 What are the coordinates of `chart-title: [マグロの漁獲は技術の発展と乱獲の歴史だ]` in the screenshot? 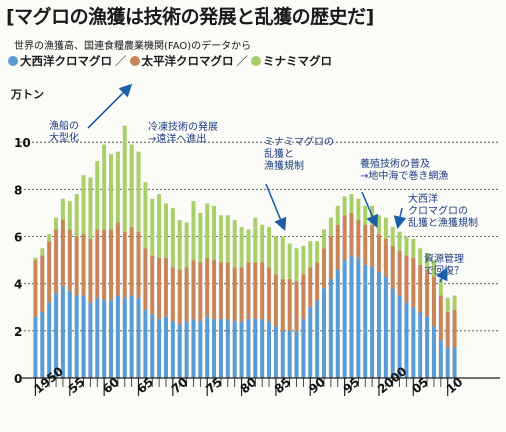 It's located at (190, 17).